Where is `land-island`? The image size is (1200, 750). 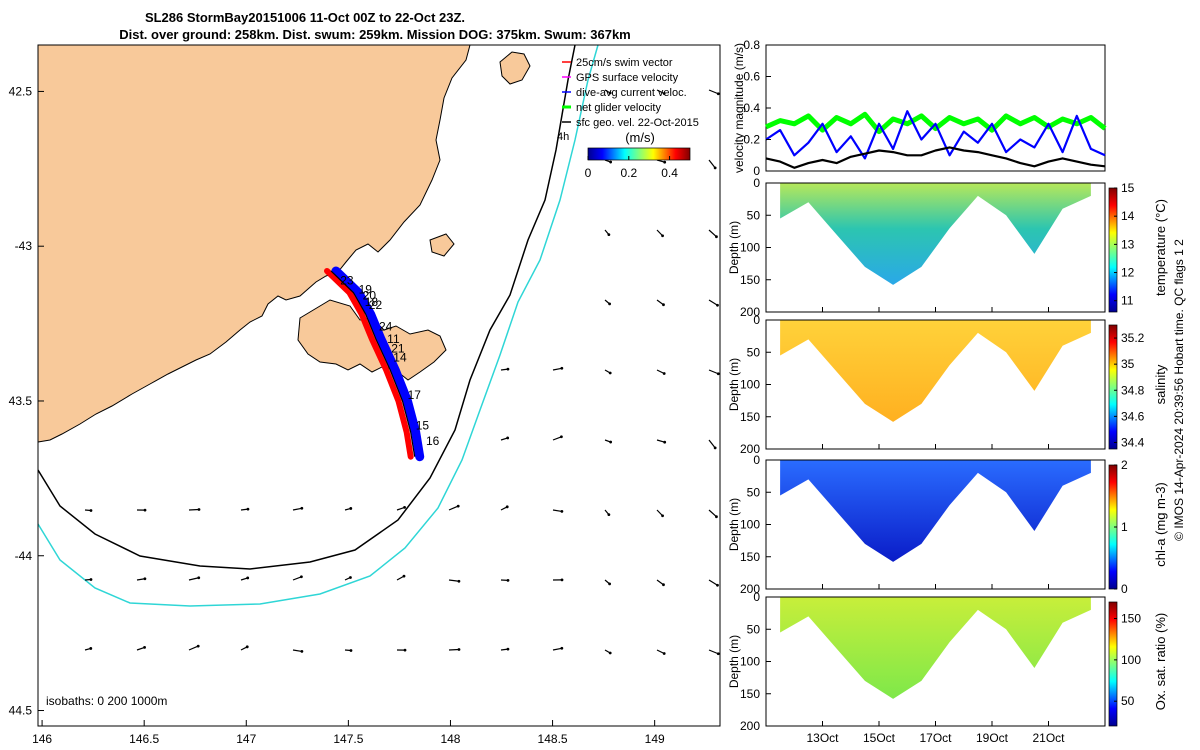 land-island is located at coordinates (515, 68).